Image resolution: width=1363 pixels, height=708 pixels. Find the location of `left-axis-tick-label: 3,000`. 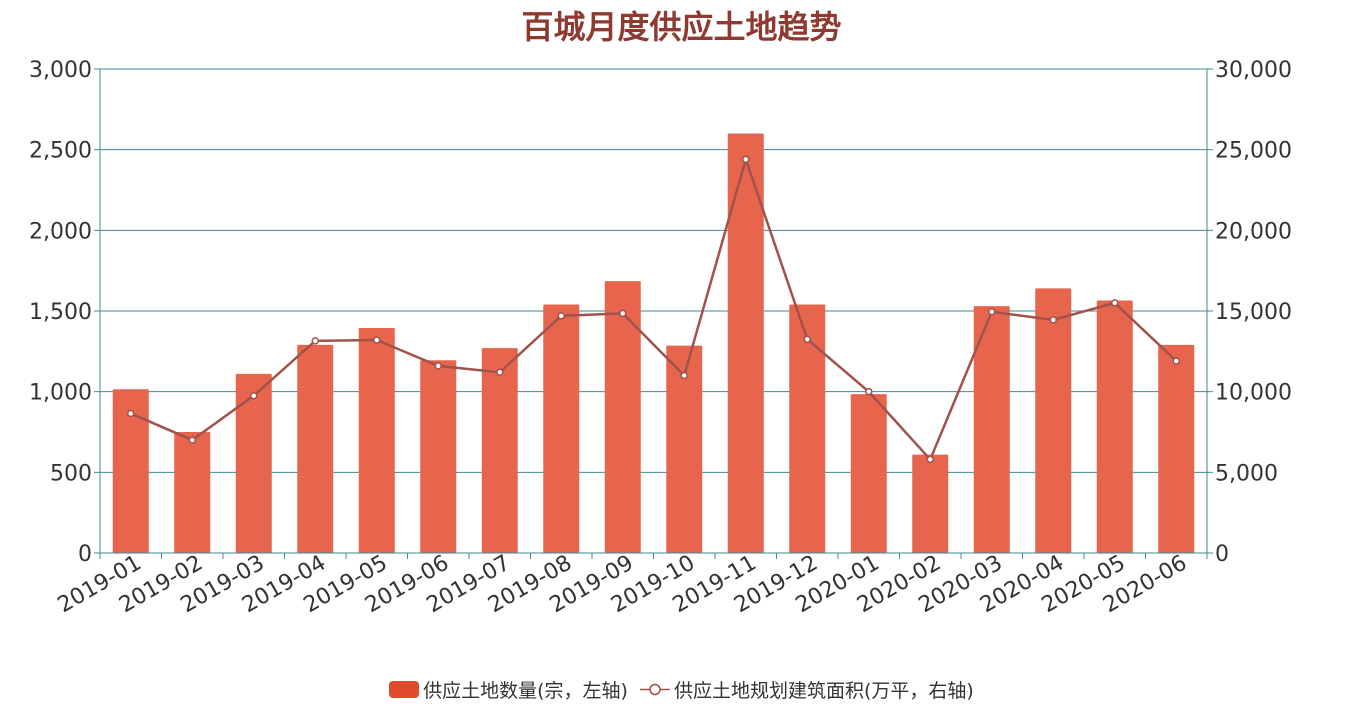

left-axis-tick-label: 3,000 is located at coordinates (60, 70).